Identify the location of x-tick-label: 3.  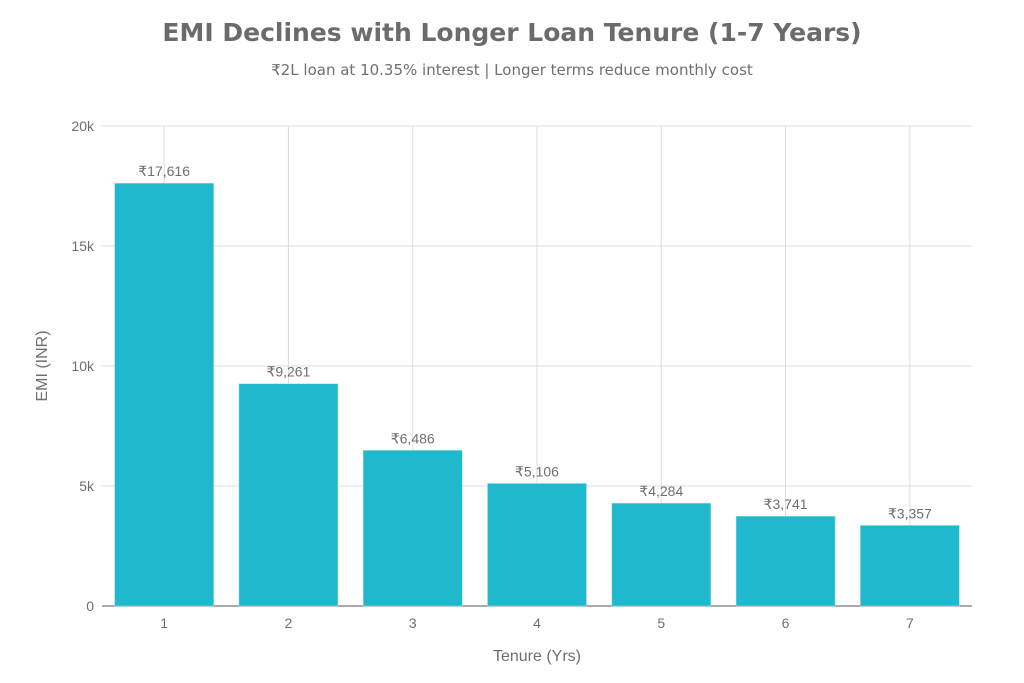
(413, 623).